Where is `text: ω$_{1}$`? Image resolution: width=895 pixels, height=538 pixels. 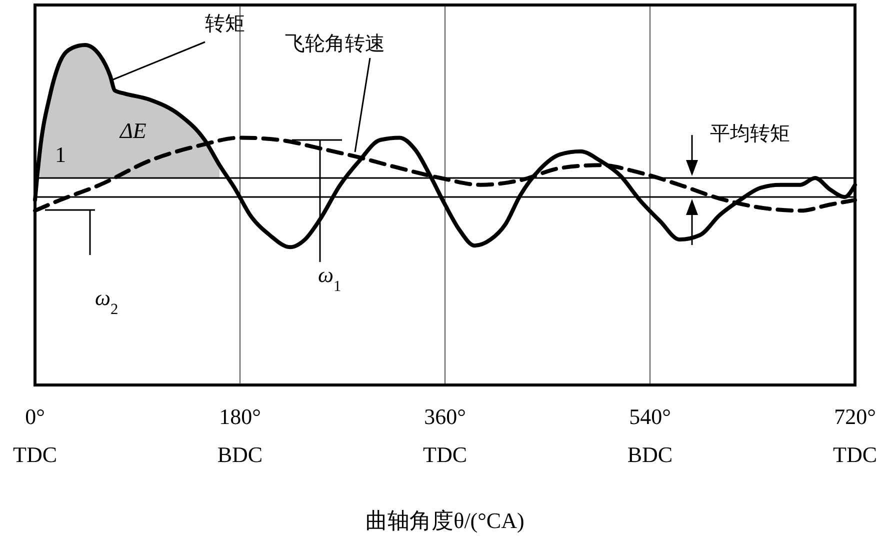
text: ω$_{1}$ is located at coordinates (330, 278).